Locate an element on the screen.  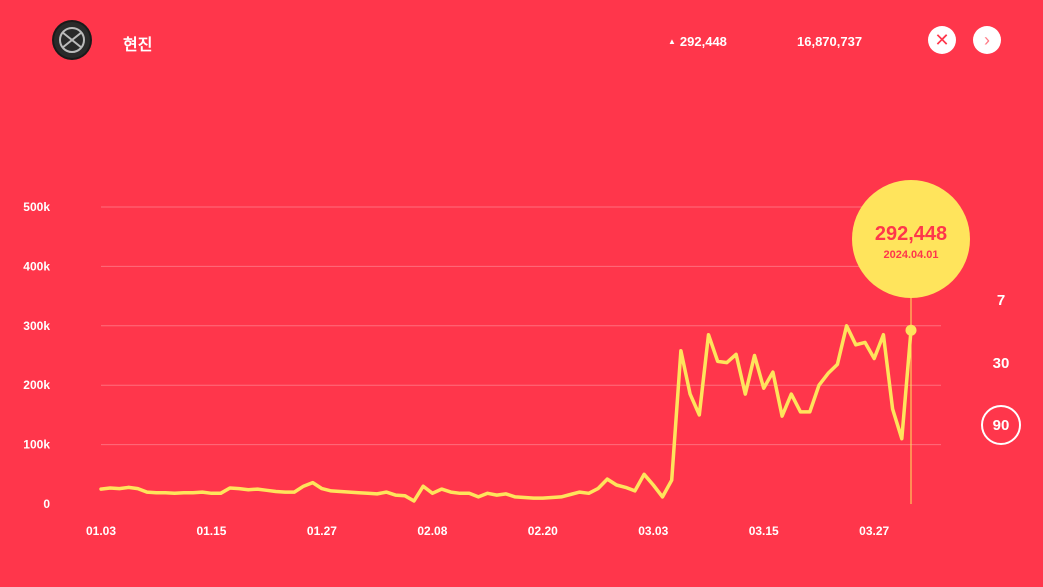
x-tick-label: 01.03 is located at coordinates (101, 531).